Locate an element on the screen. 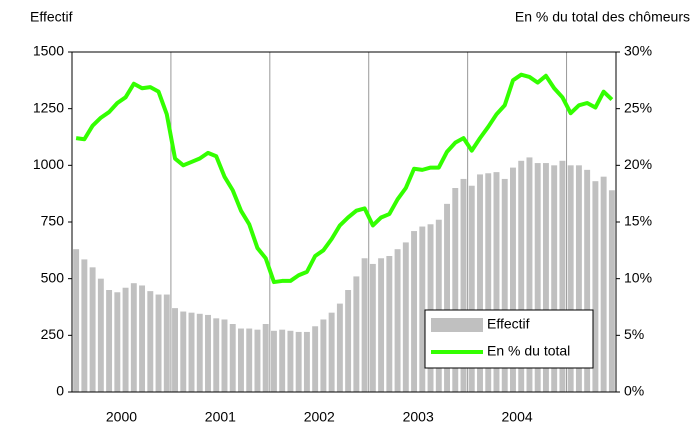  y2-tick-label: 30% is located at coordinates (638, 51).